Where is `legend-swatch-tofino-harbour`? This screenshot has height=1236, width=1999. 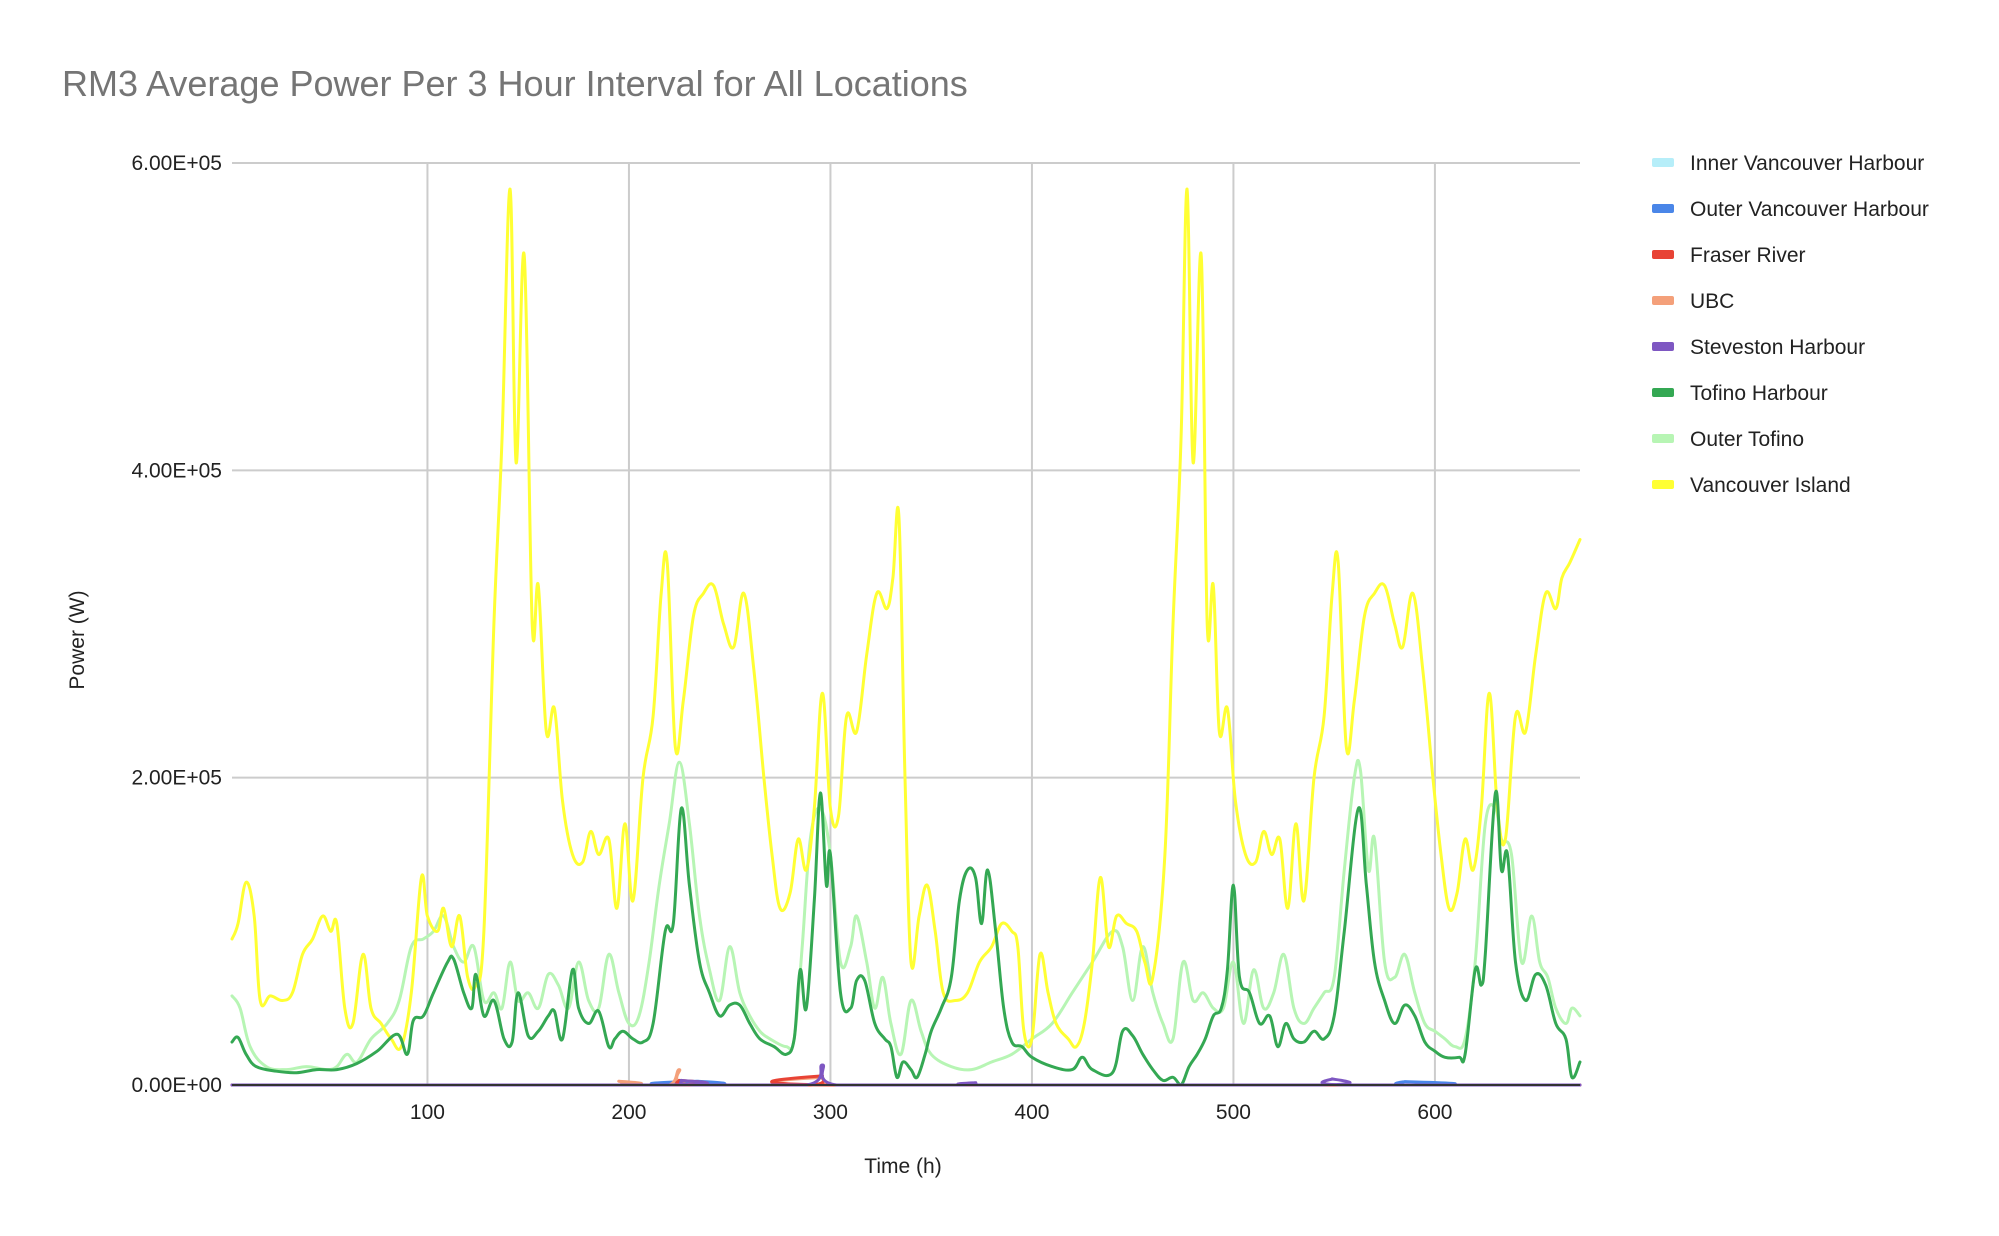 legend-swatch-tofino-harbour is located at coordinates (1663, 392).